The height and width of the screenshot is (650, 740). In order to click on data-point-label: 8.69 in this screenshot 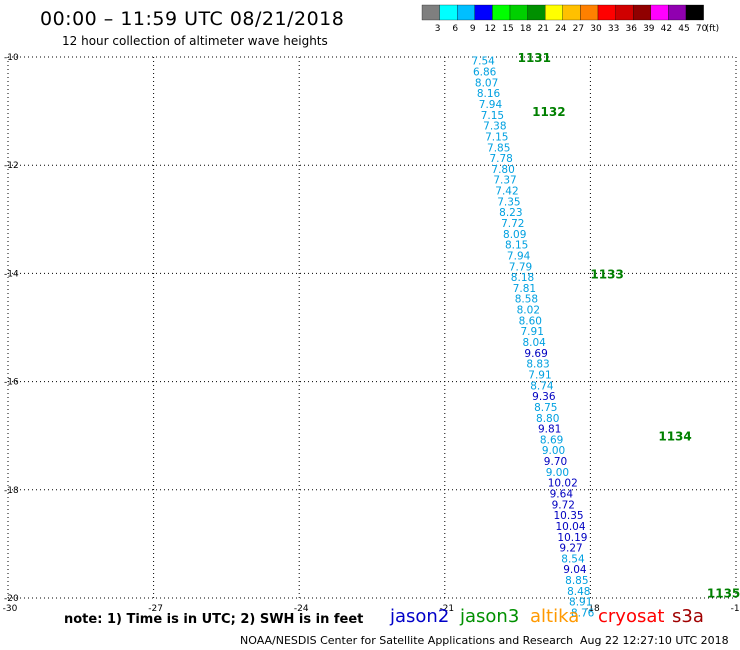, I will do `click(551, 440)`.